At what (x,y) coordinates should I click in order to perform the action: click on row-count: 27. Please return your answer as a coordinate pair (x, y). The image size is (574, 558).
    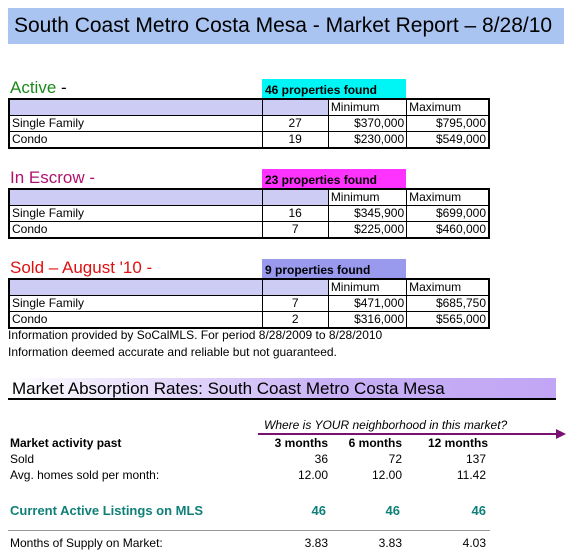
    Looking at the image, I should click on (295, 123).